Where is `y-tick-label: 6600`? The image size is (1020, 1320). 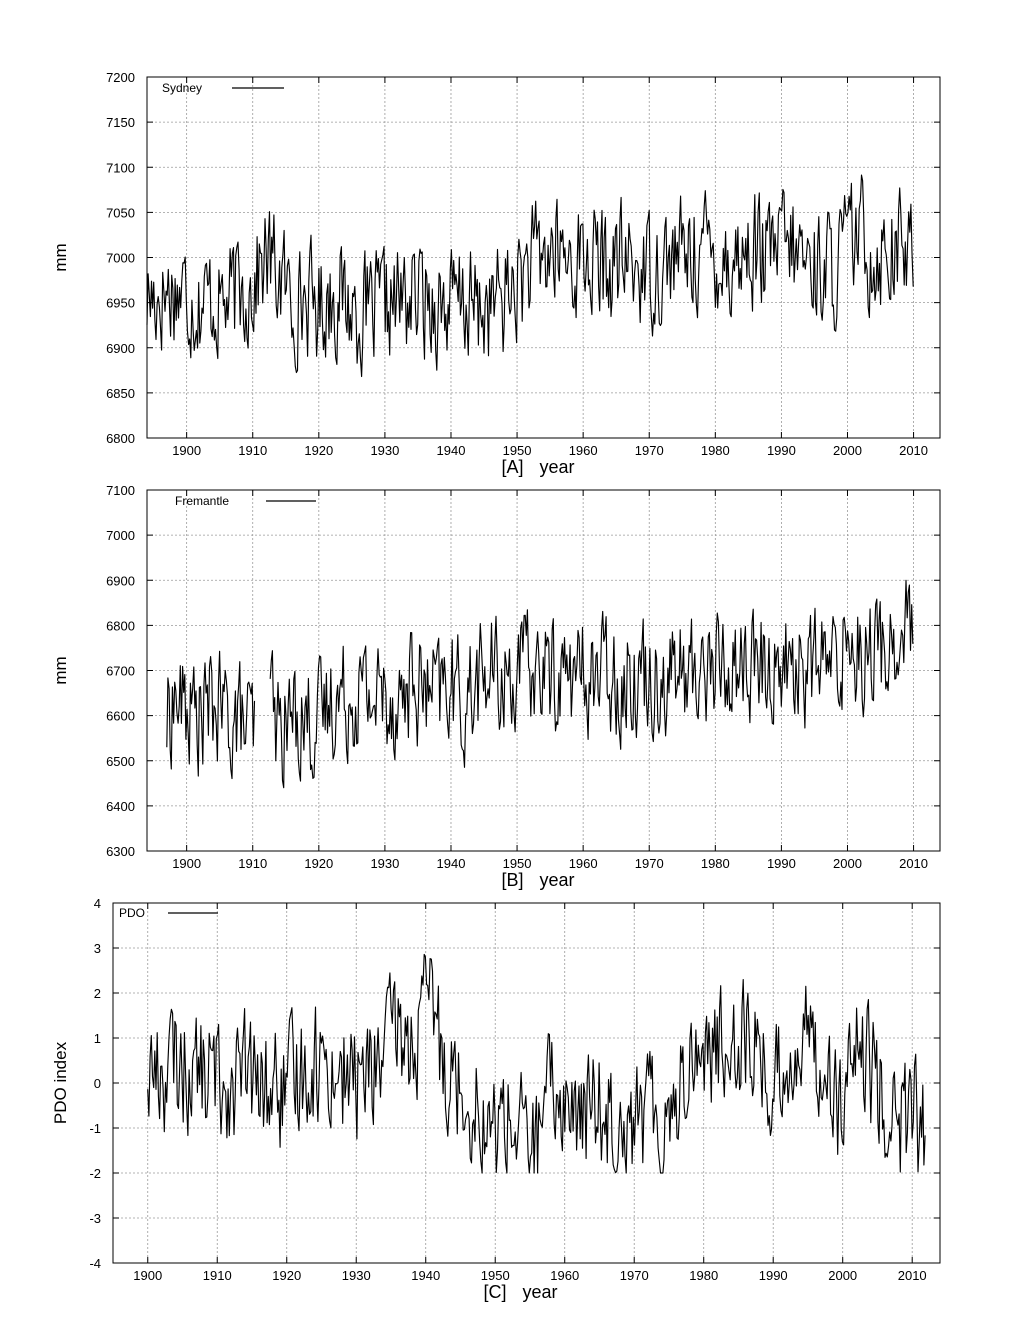 y-tick-label: 6600 is located at coordinates (120, 716).